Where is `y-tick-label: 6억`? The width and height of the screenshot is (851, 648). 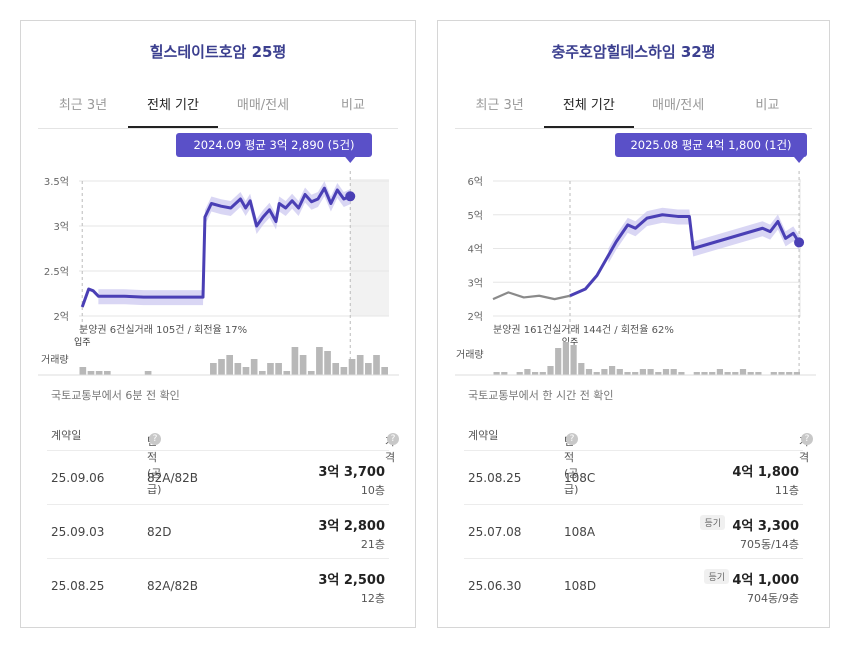
y-tick-label: 6억 is located at coordinates (475, 182).